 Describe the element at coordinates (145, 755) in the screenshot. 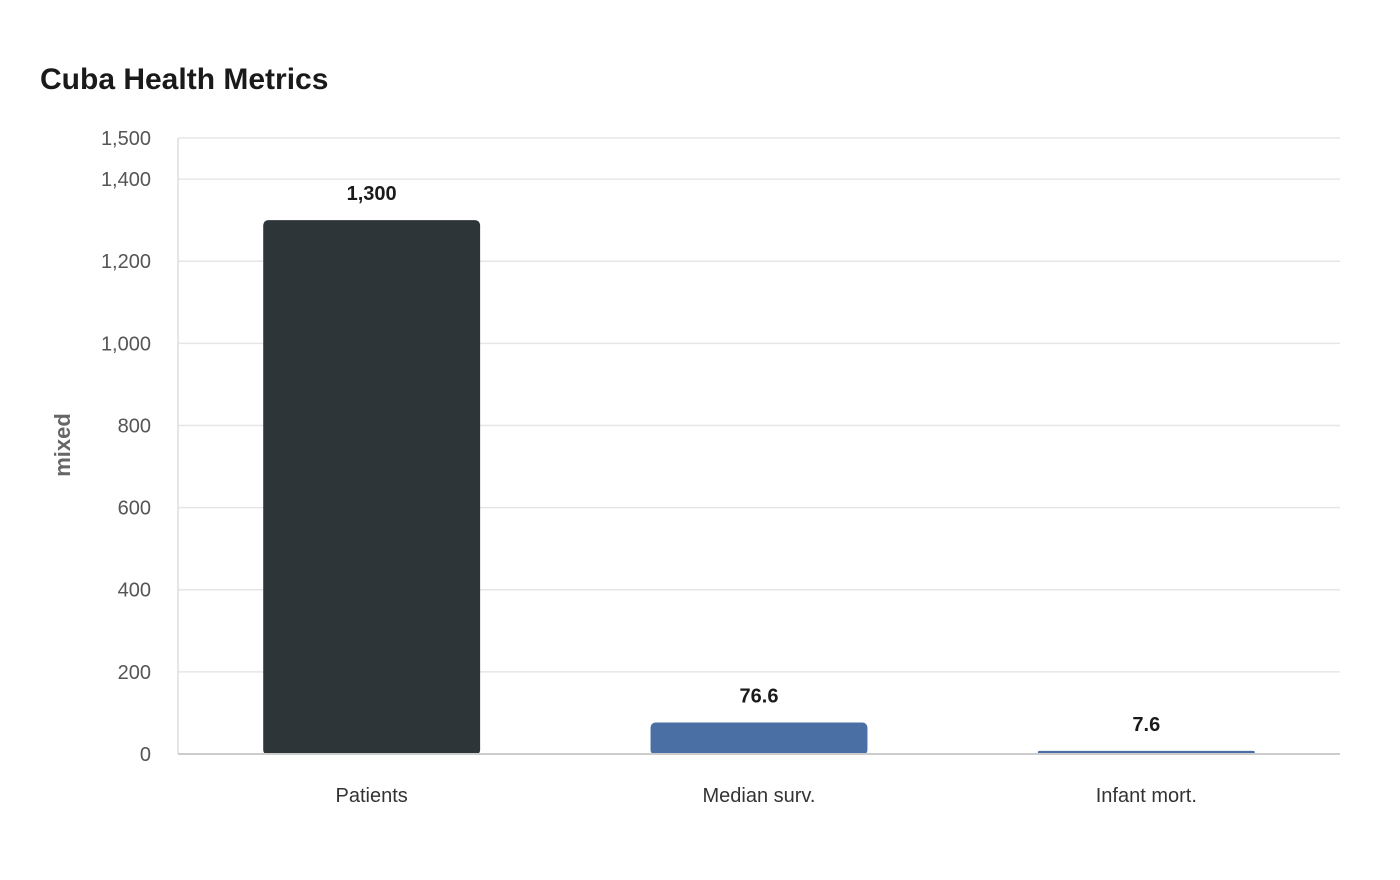

I see `y-tick-label: 0` at that location.